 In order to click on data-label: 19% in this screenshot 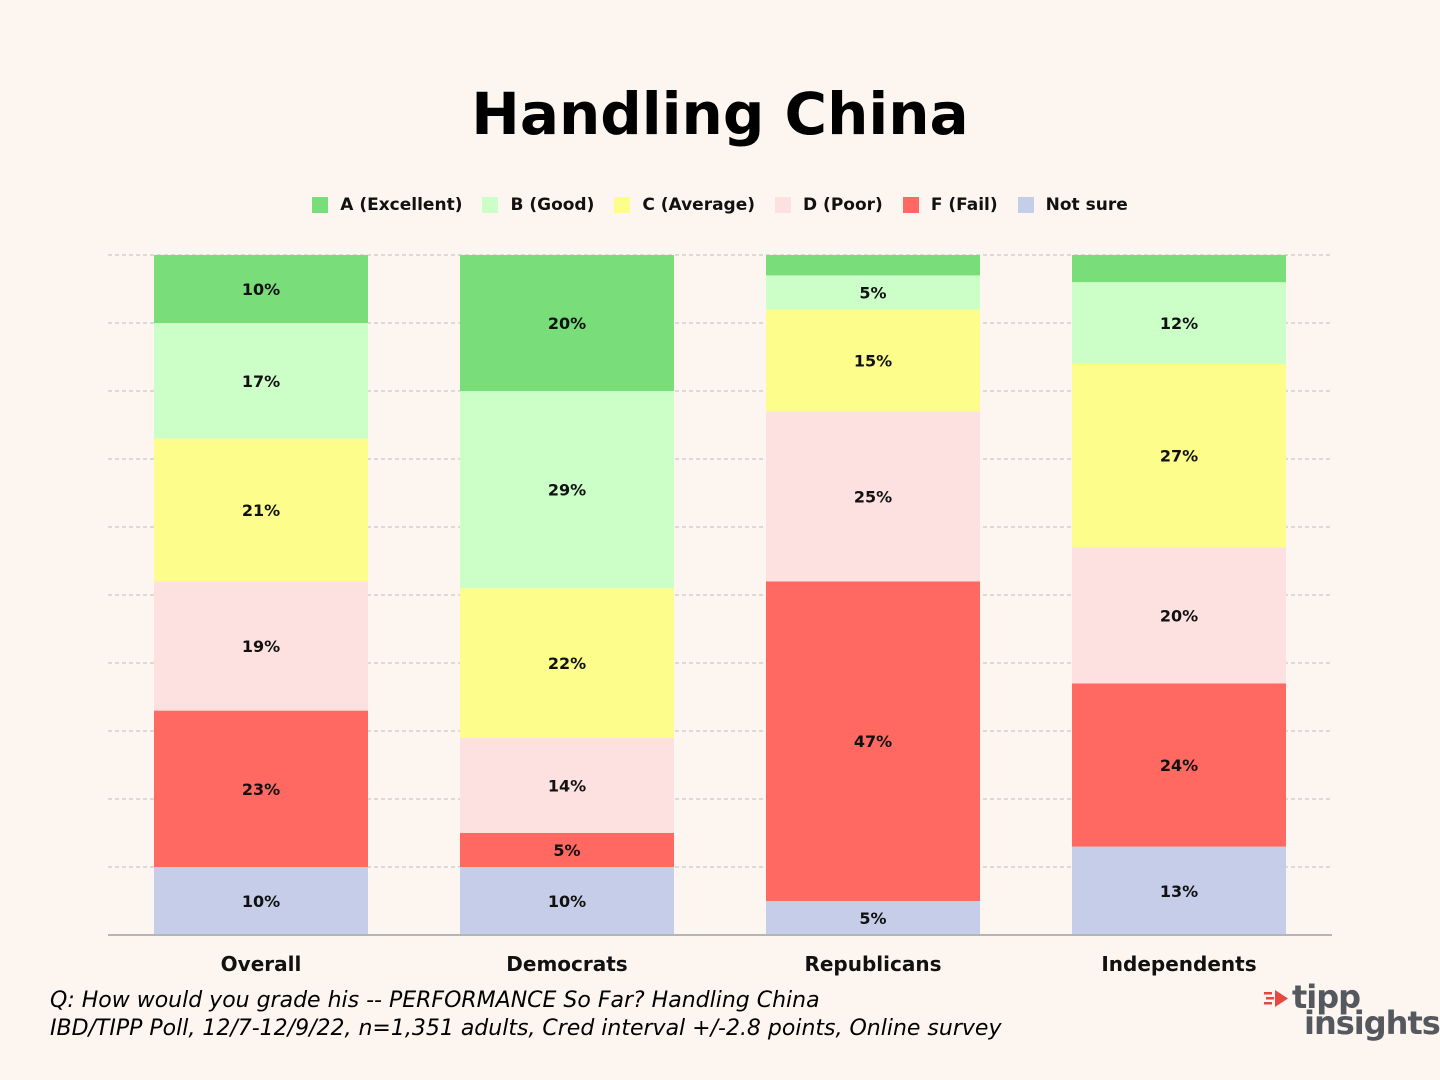, I will do `click(261, 646)`.